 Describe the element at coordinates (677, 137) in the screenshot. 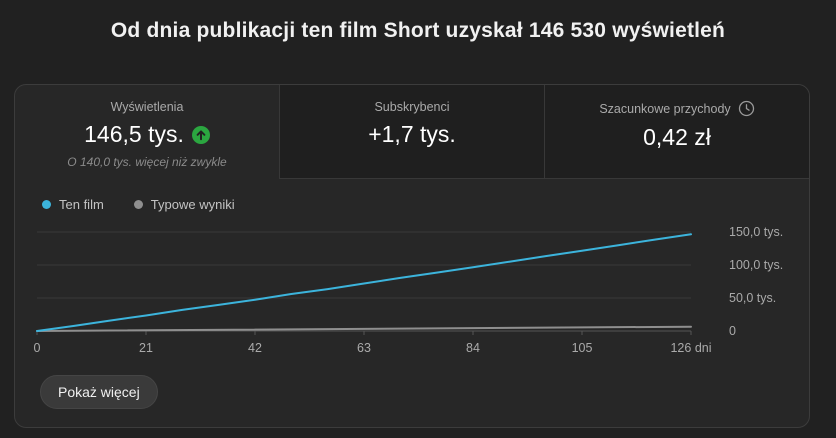

I see `tab-revenue-value: 0,42 zł` at that location.